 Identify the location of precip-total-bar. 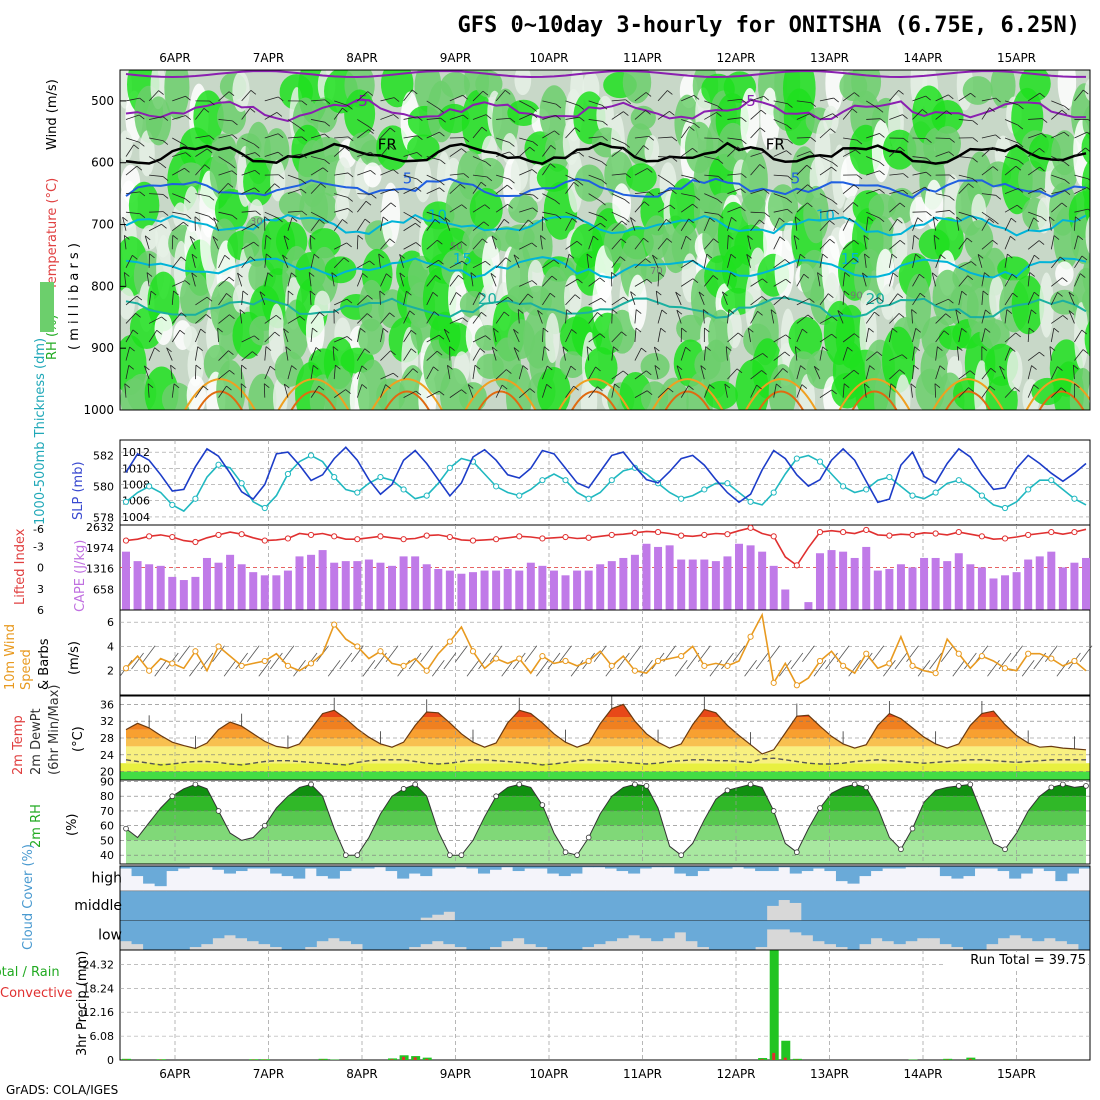
(126, 1059).